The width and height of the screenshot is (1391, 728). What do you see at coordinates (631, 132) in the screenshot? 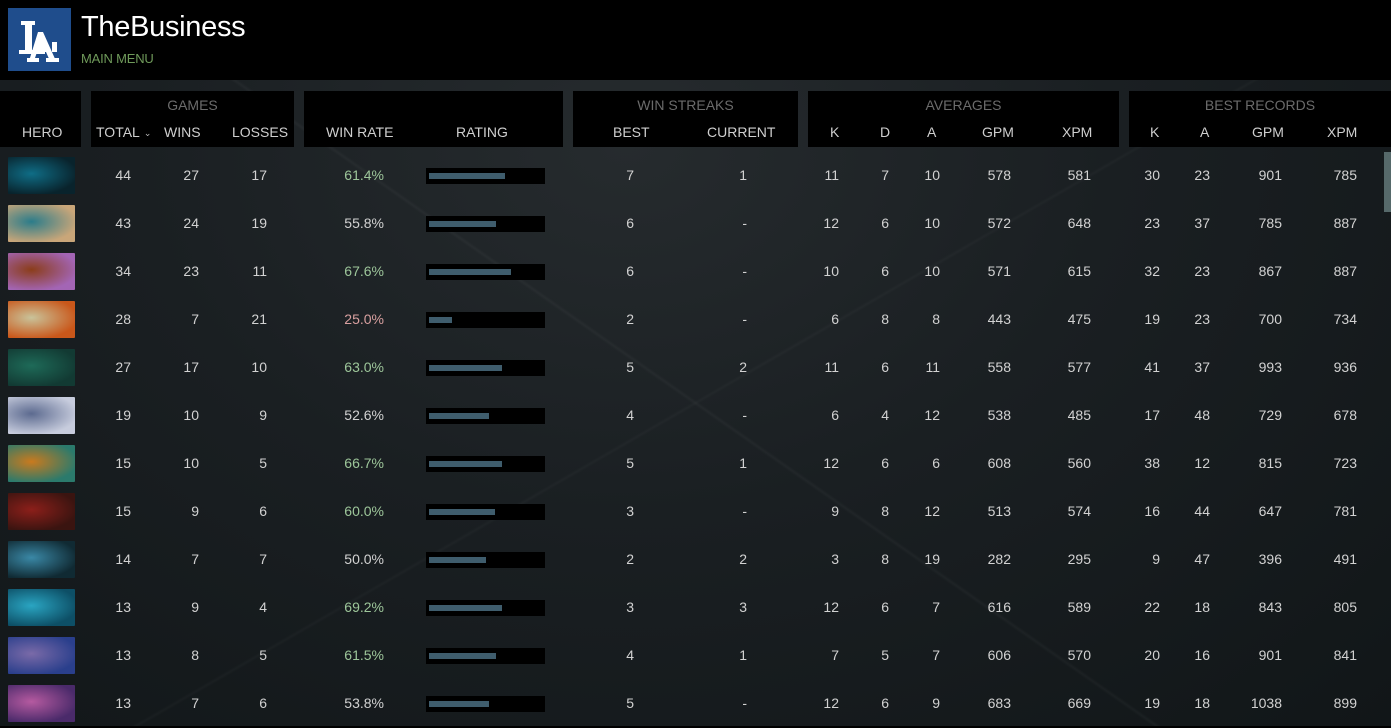
I see `column-best-streak: BEST` at bounding box center [631, 132].